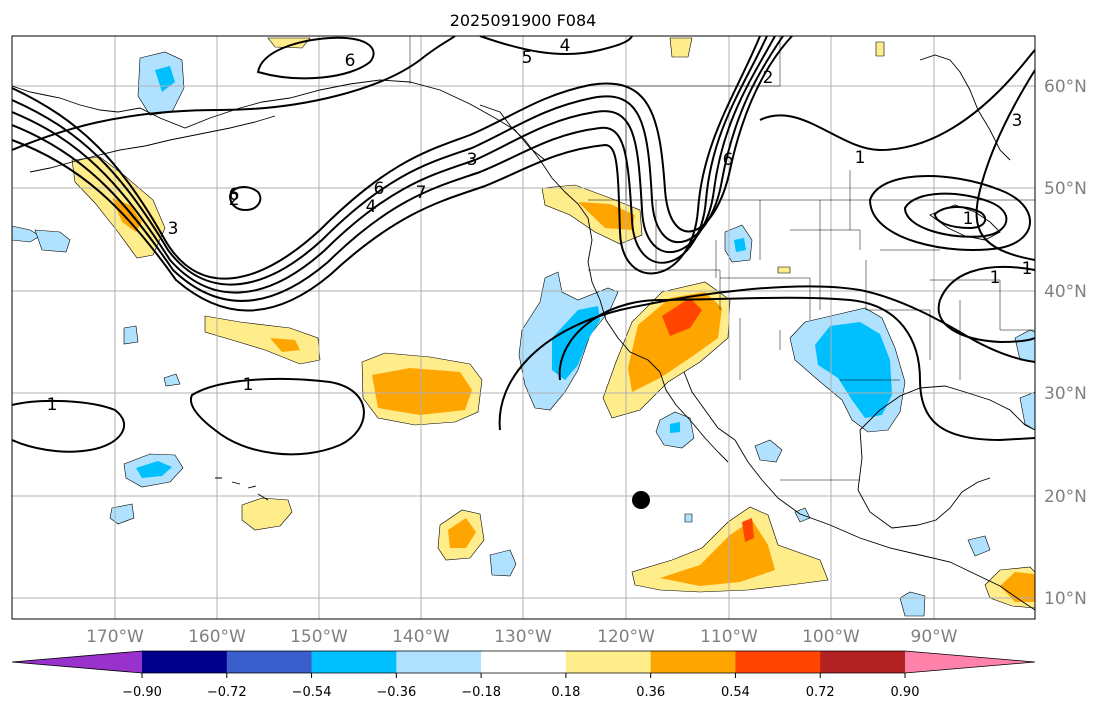 This screenshot has width=1105, height=712. What do you see at coordinates (289, 43) in the screenshot?
I see `positive-anomaly-region` at bounding box center [289, 43].